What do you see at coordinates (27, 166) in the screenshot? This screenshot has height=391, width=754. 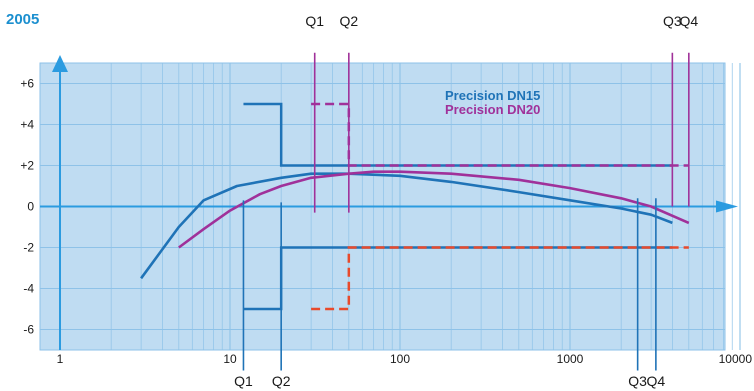 I see `y-tick-label: +2` at bounding box center [27, 166].